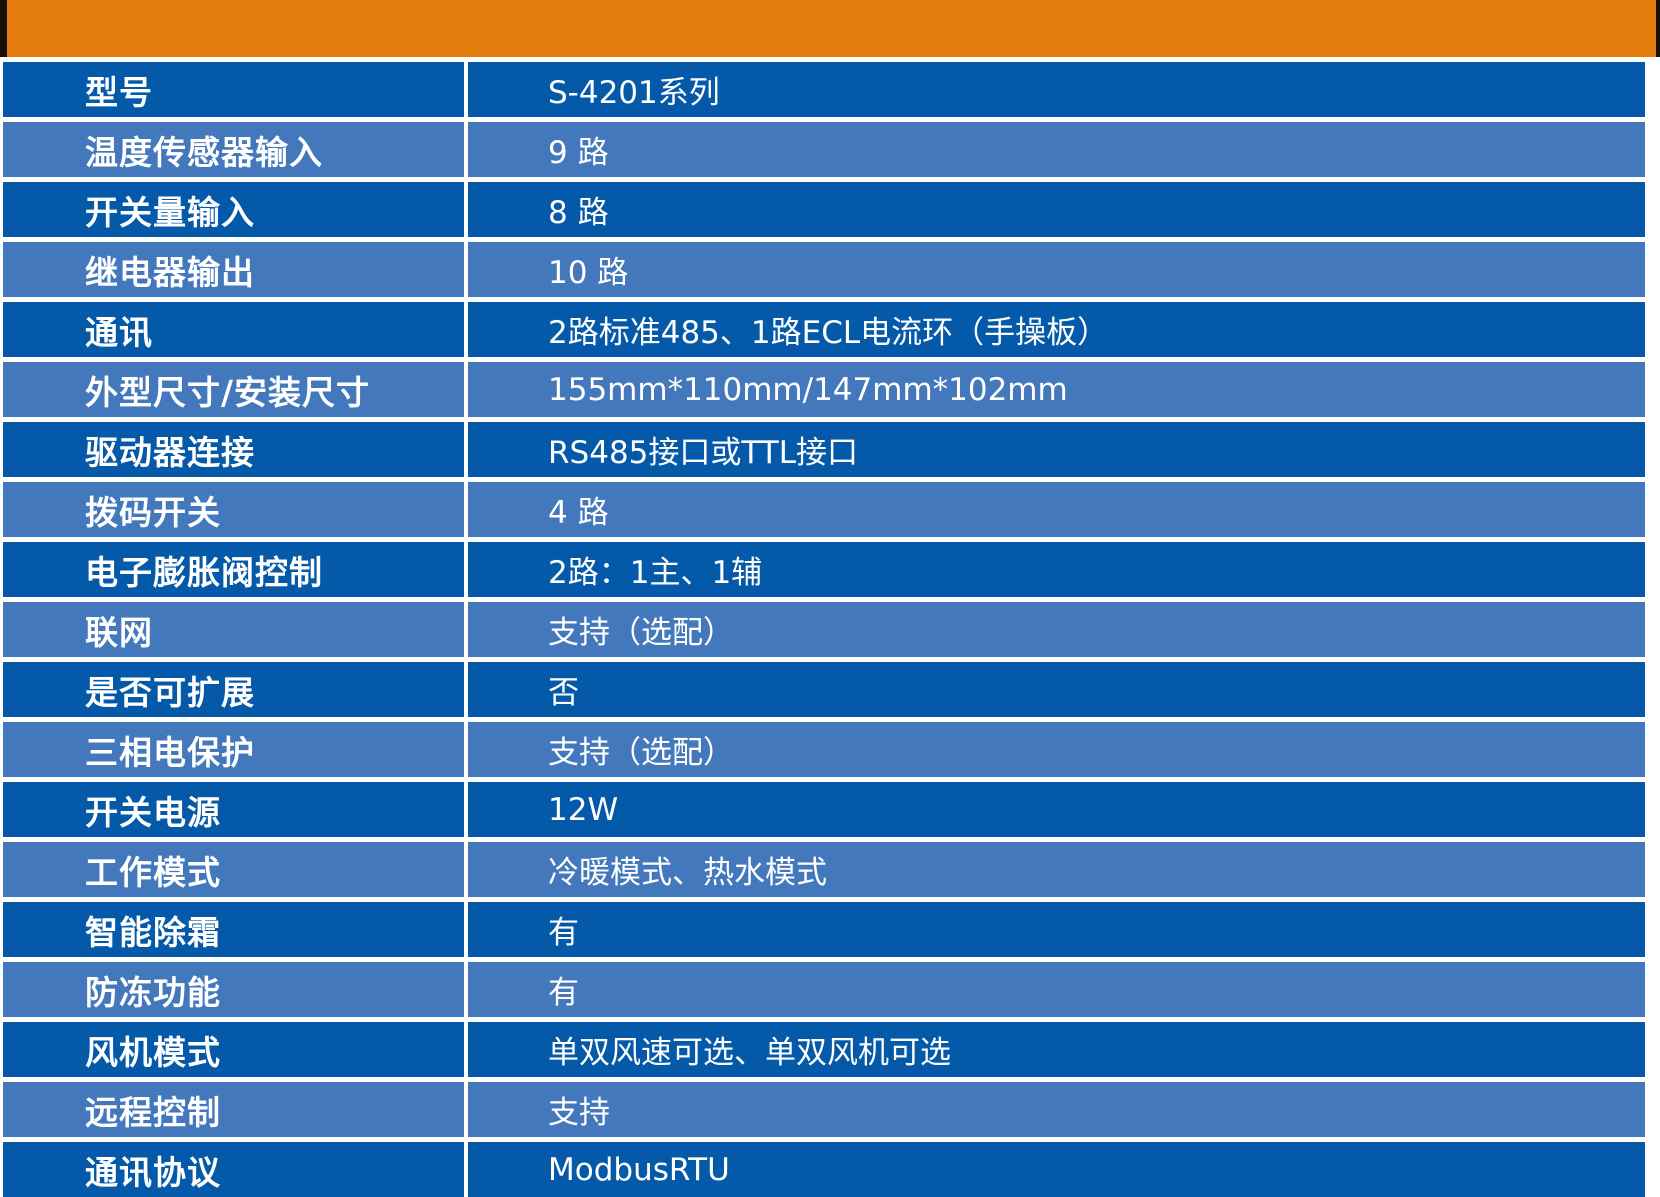 The width and height of the screenshot is (1660, 1197). What do you see at coordinates (233, 689) in the screenshot?
I see `spec-label: 是否可扩展` at bounding box center [233, 689].